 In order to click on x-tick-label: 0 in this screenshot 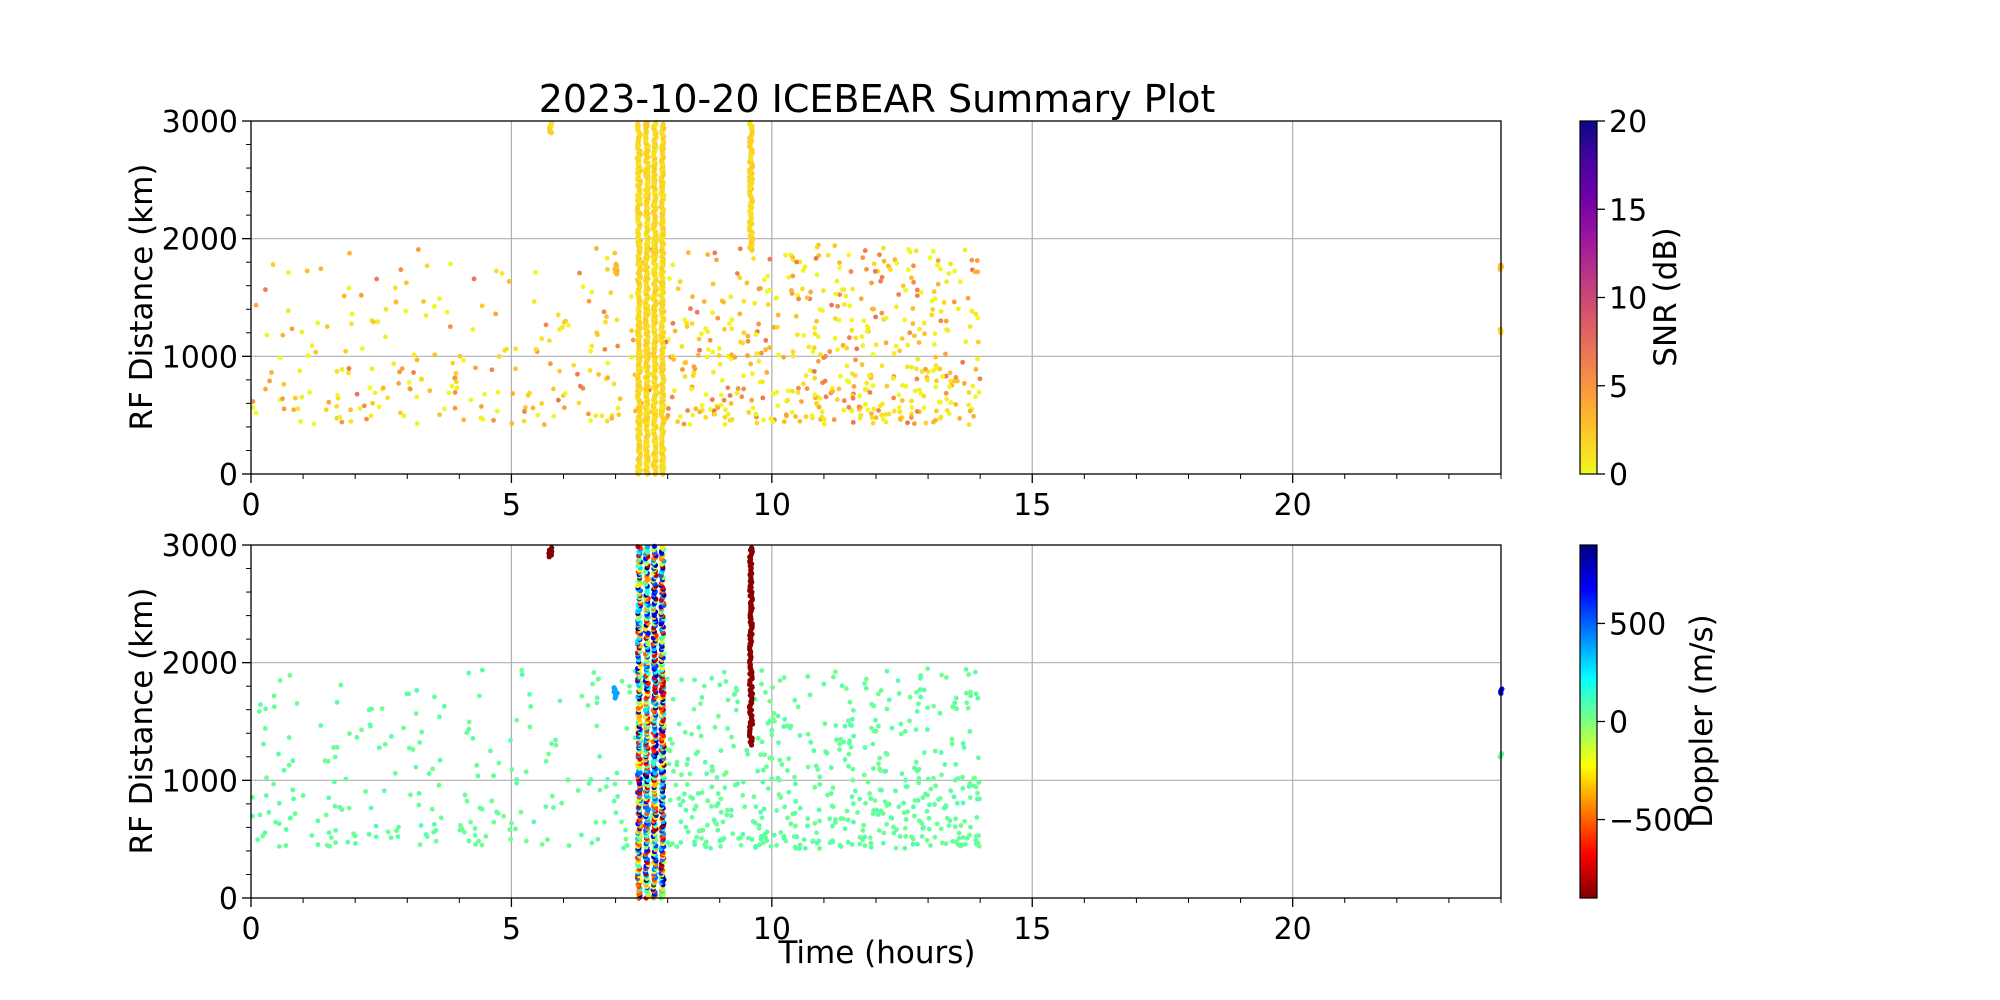, I will do `click(250, 505)`.